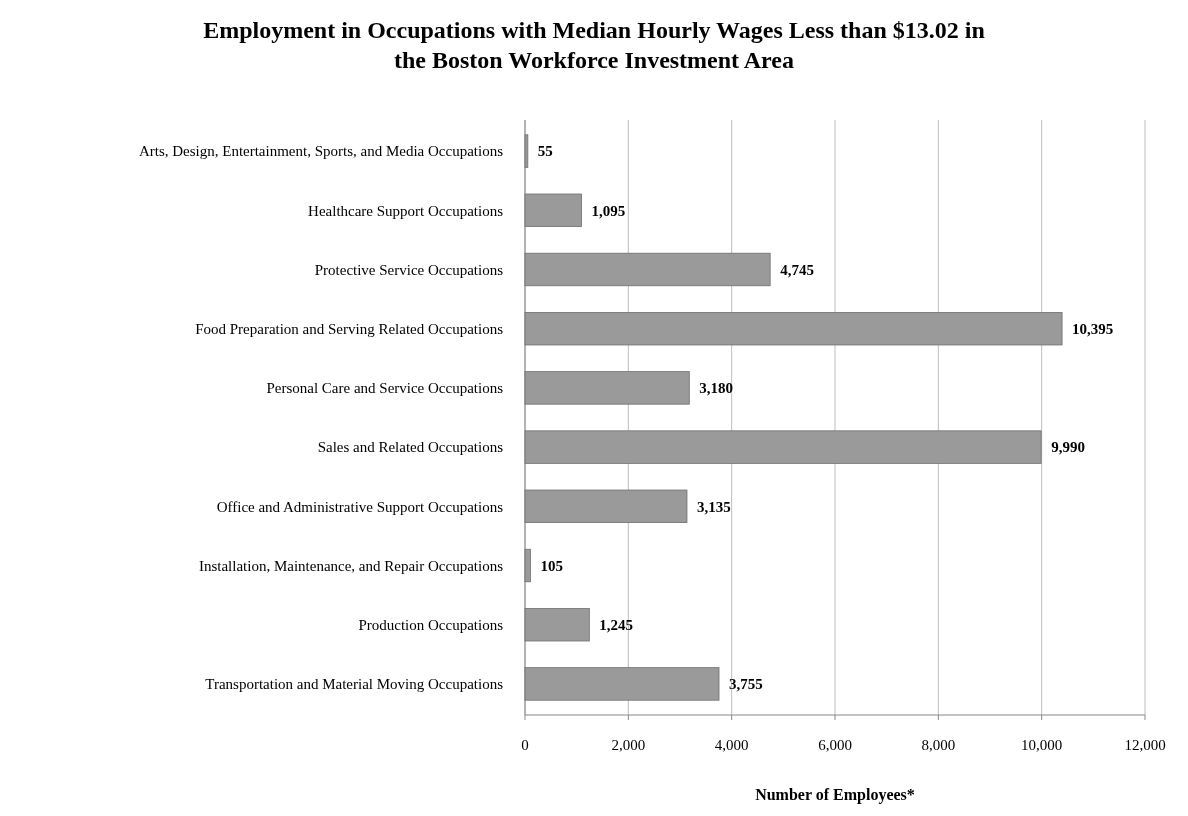  Describe the element at coordinates (1042, 745) in the screenshot. I see `x-tick-label: 10,000` at that location.